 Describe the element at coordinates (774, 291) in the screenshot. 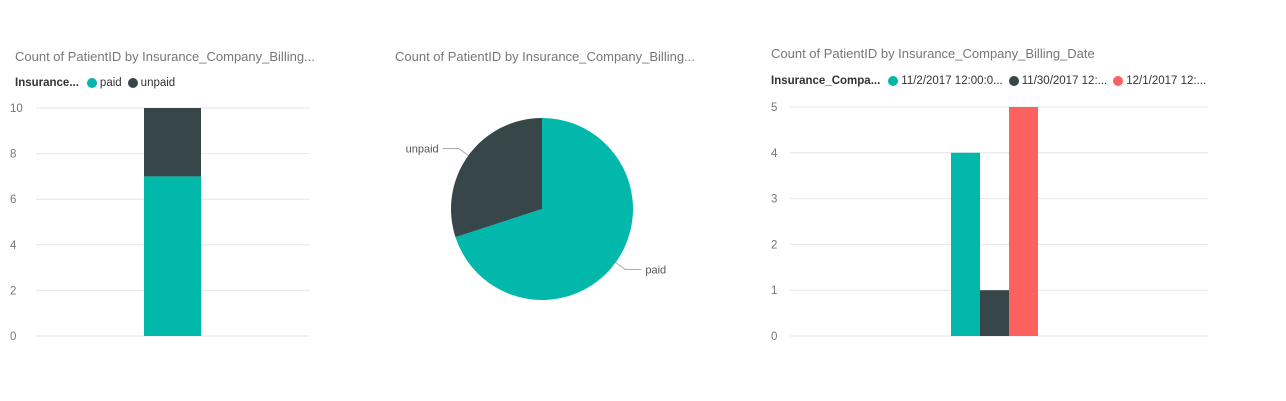

I see `y-tick-label: 1` at that location.